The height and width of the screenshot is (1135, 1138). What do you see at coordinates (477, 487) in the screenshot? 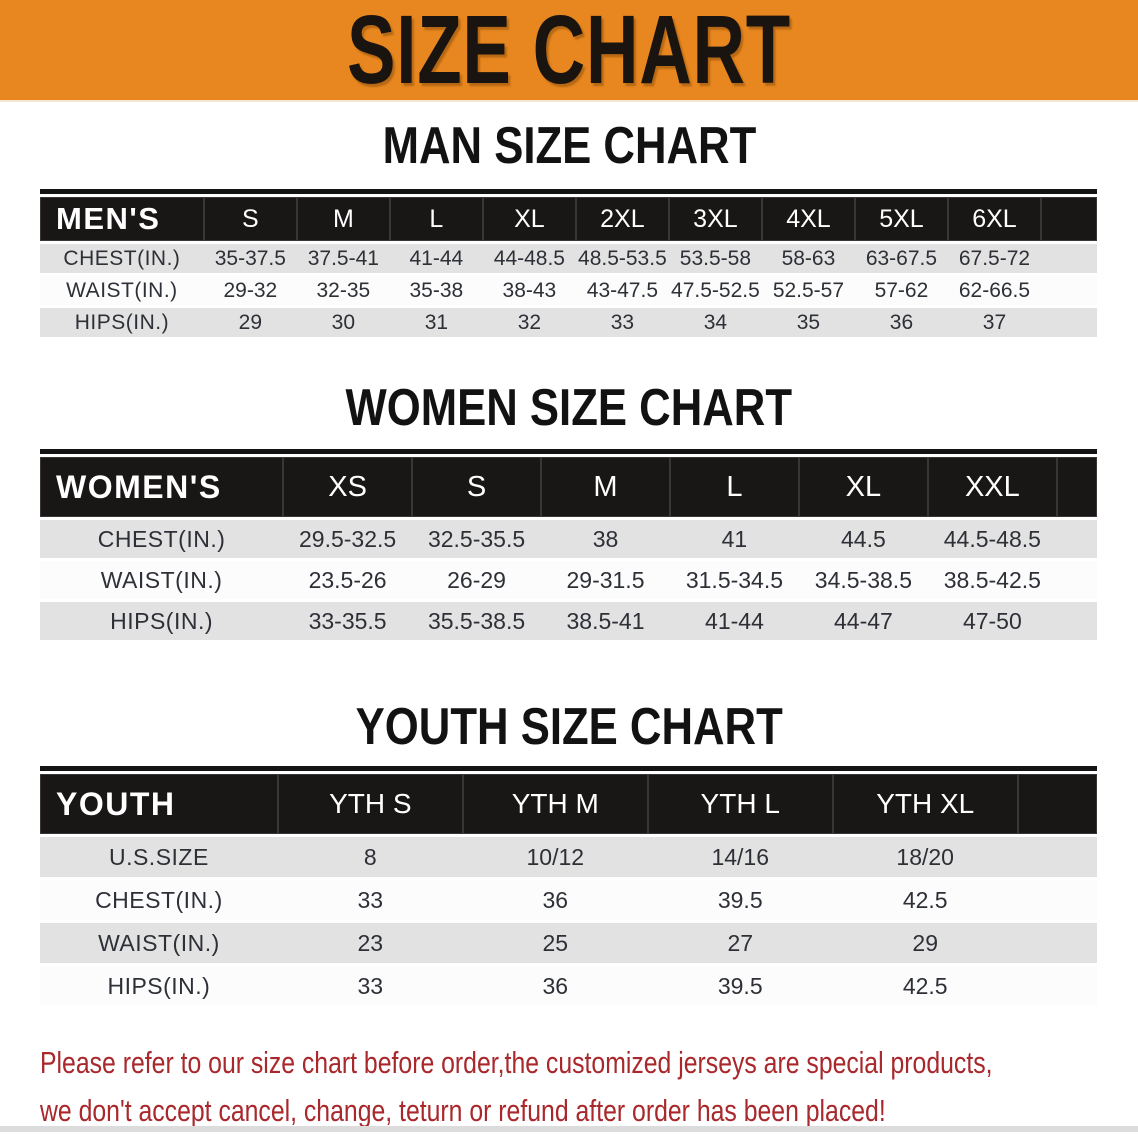
I see `women-col-s: S` at bounding box center [477, 487].